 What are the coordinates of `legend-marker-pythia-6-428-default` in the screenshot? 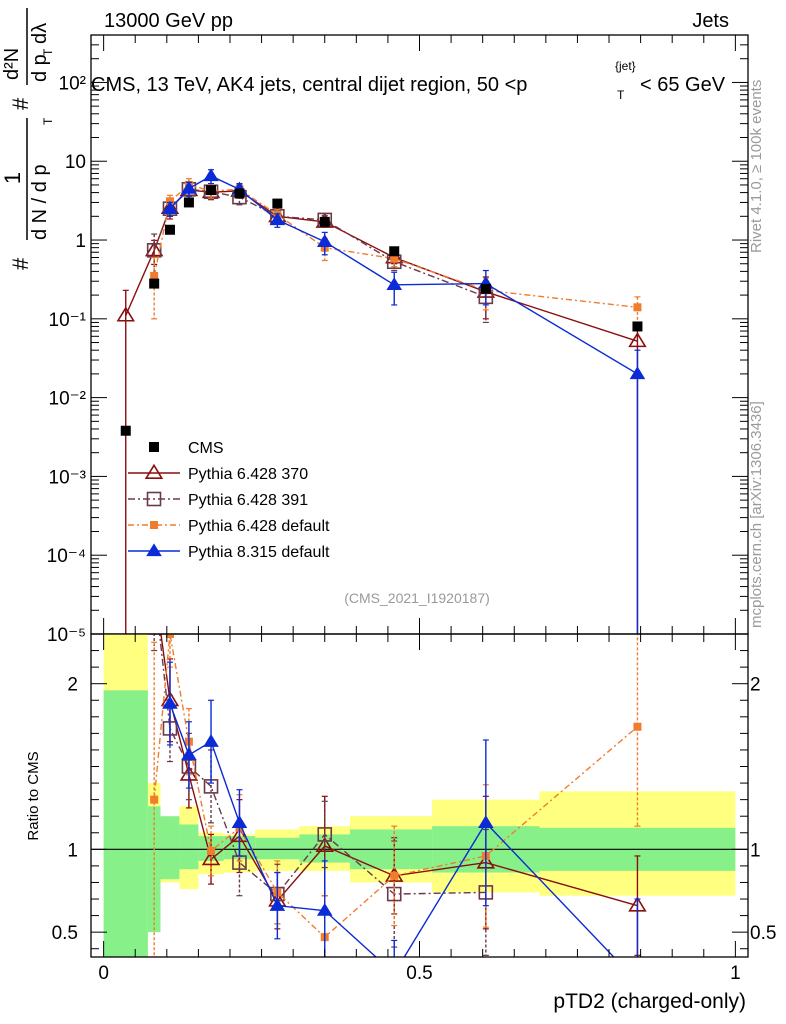 It's located at (154, 525).